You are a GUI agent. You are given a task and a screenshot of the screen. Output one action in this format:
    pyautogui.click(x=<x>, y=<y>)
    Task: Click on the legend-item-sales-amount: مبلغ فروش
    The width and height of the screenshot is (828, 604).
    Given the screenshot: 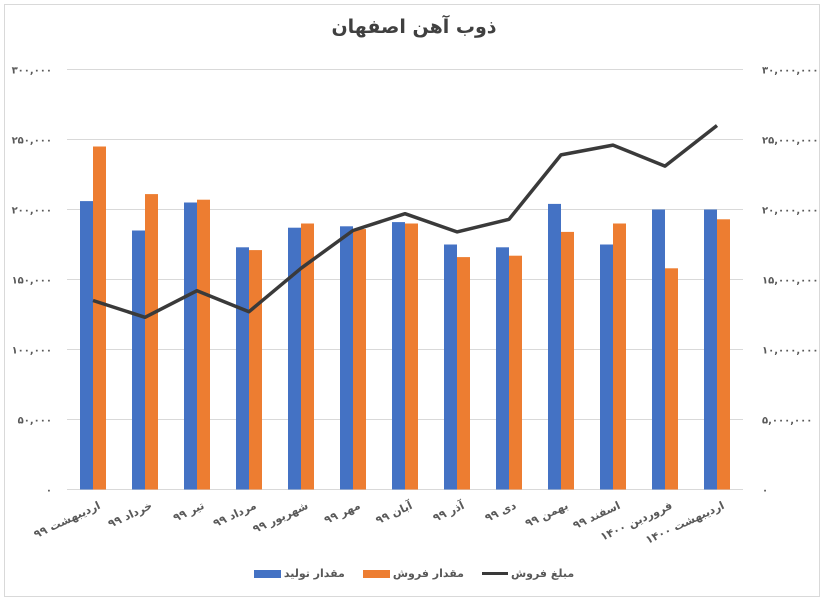 What is the action you would take?
    pyautogui.click(x=528, y=573)
    